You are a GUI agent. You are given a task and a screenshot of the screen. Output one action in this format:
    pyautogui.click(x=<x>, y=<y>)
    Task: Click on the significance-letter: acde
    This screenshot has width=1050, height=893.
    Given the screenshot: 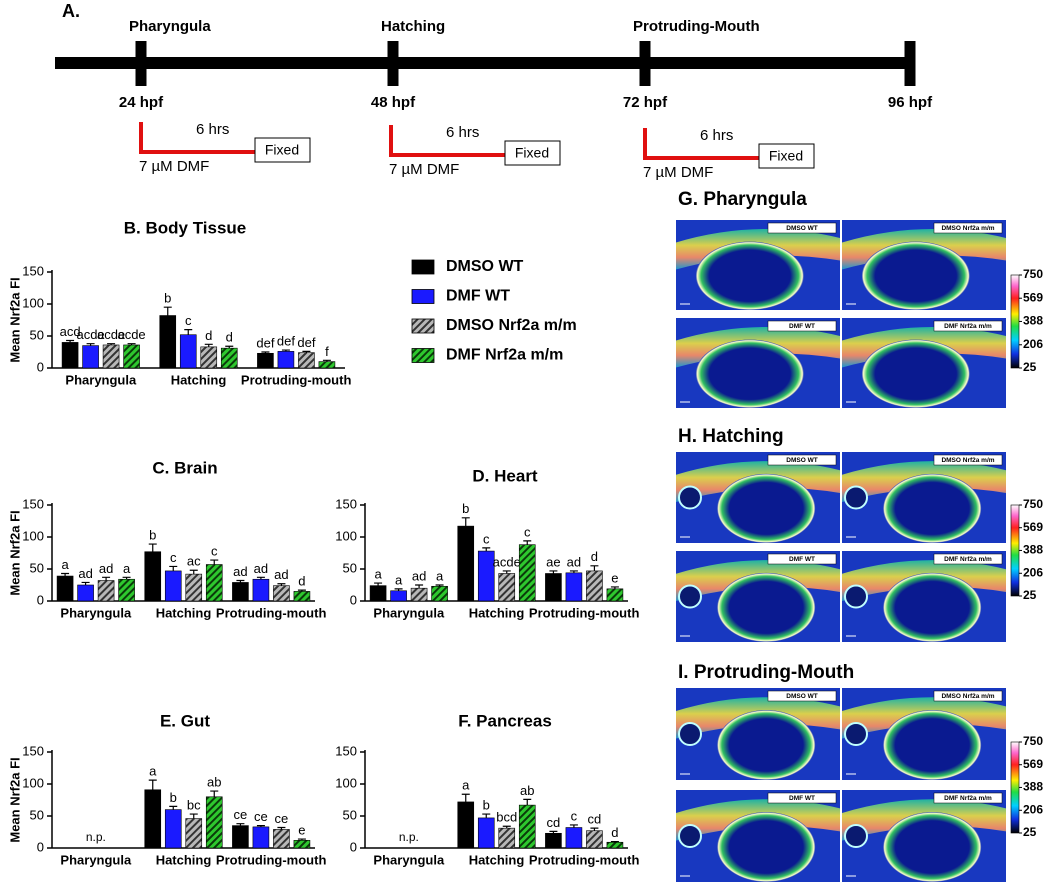 What is the action you would take?
    pyautogui.click(x=90, y=334)
    